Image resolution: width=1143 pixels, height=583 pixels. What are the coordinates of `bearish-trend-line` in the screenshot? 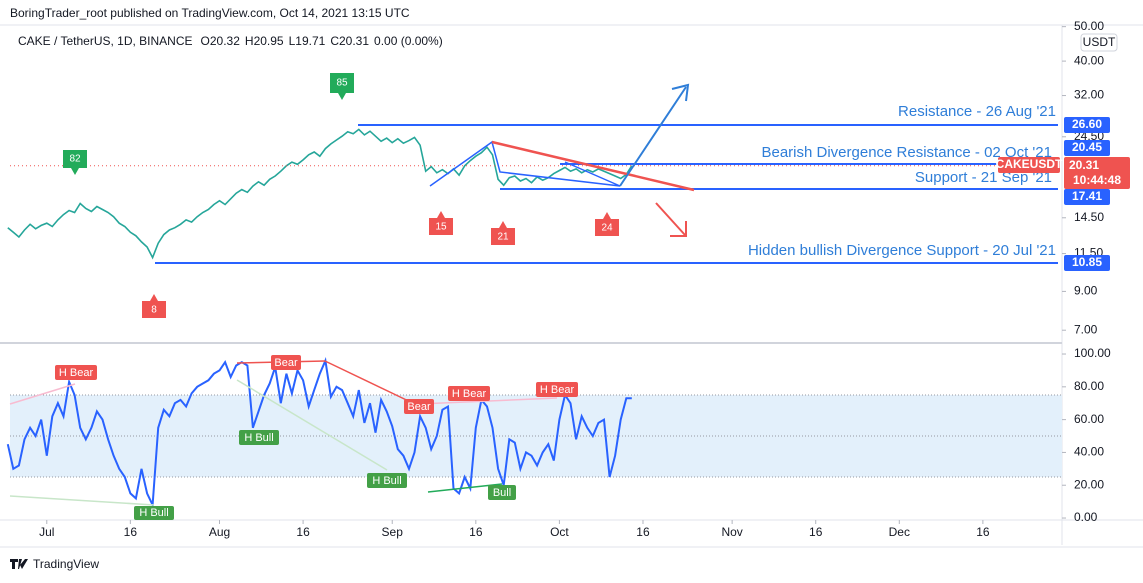 It's located at (593, 166).